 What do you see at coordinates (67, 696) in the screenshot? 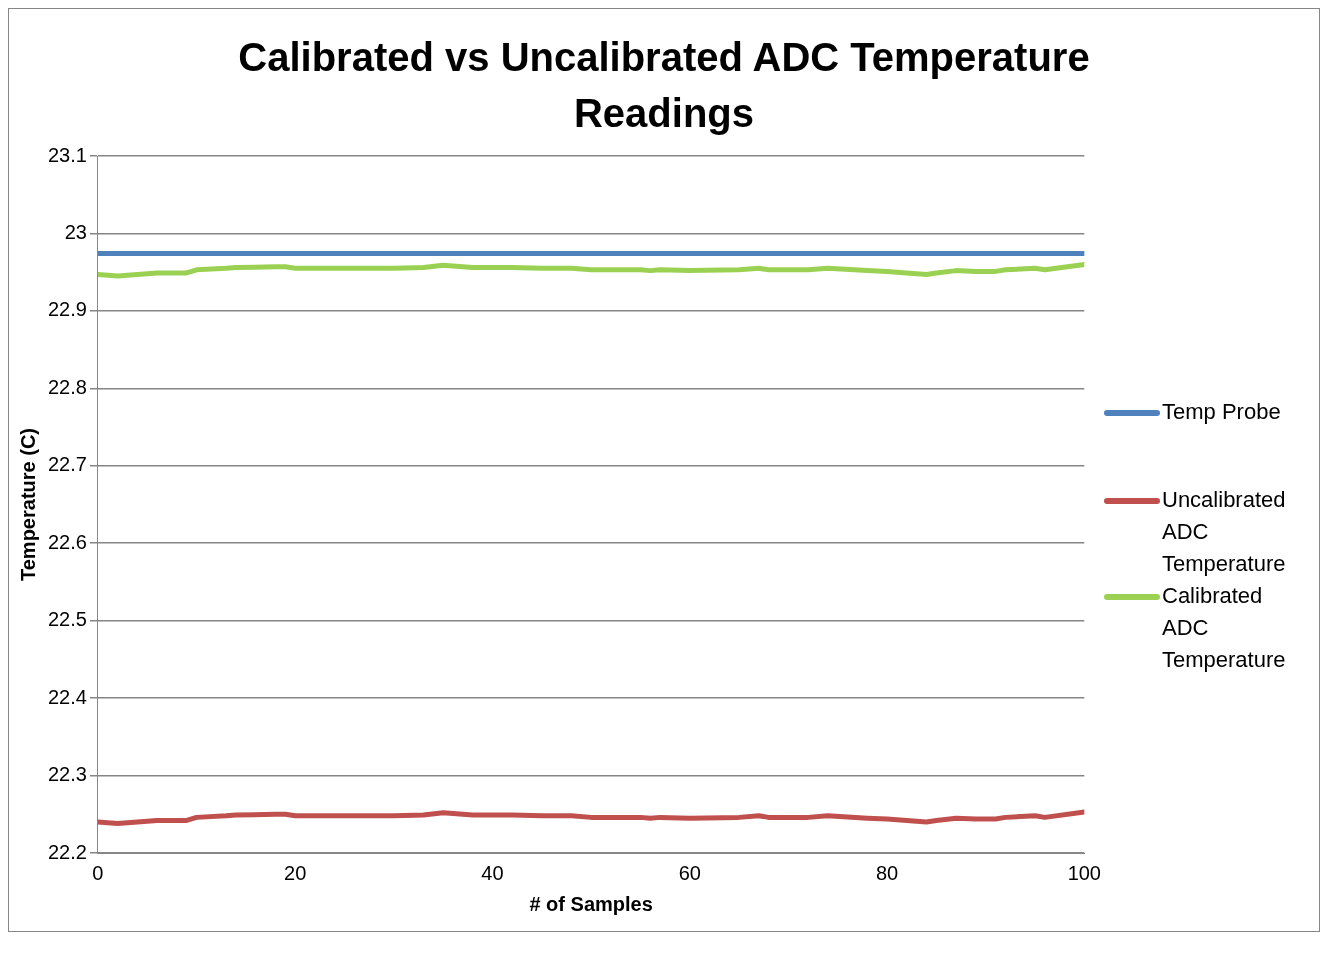
I see `y-tick-label: 22.4` at bounding box center [67, 696].